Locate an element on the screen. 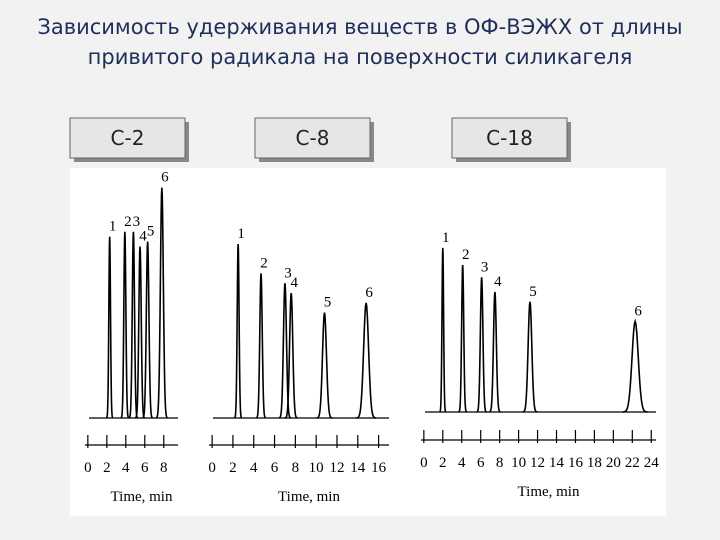  panel-title: C-18 is located at coordinates (509, 138).